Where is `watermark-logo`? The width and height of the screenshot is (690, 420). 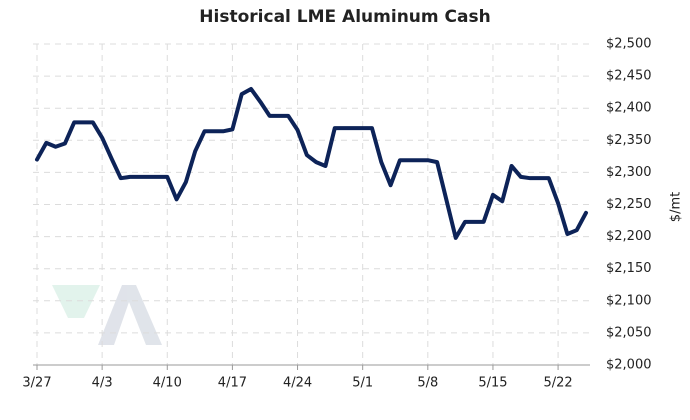 watermark-logo is located at coordinates (107, 315).